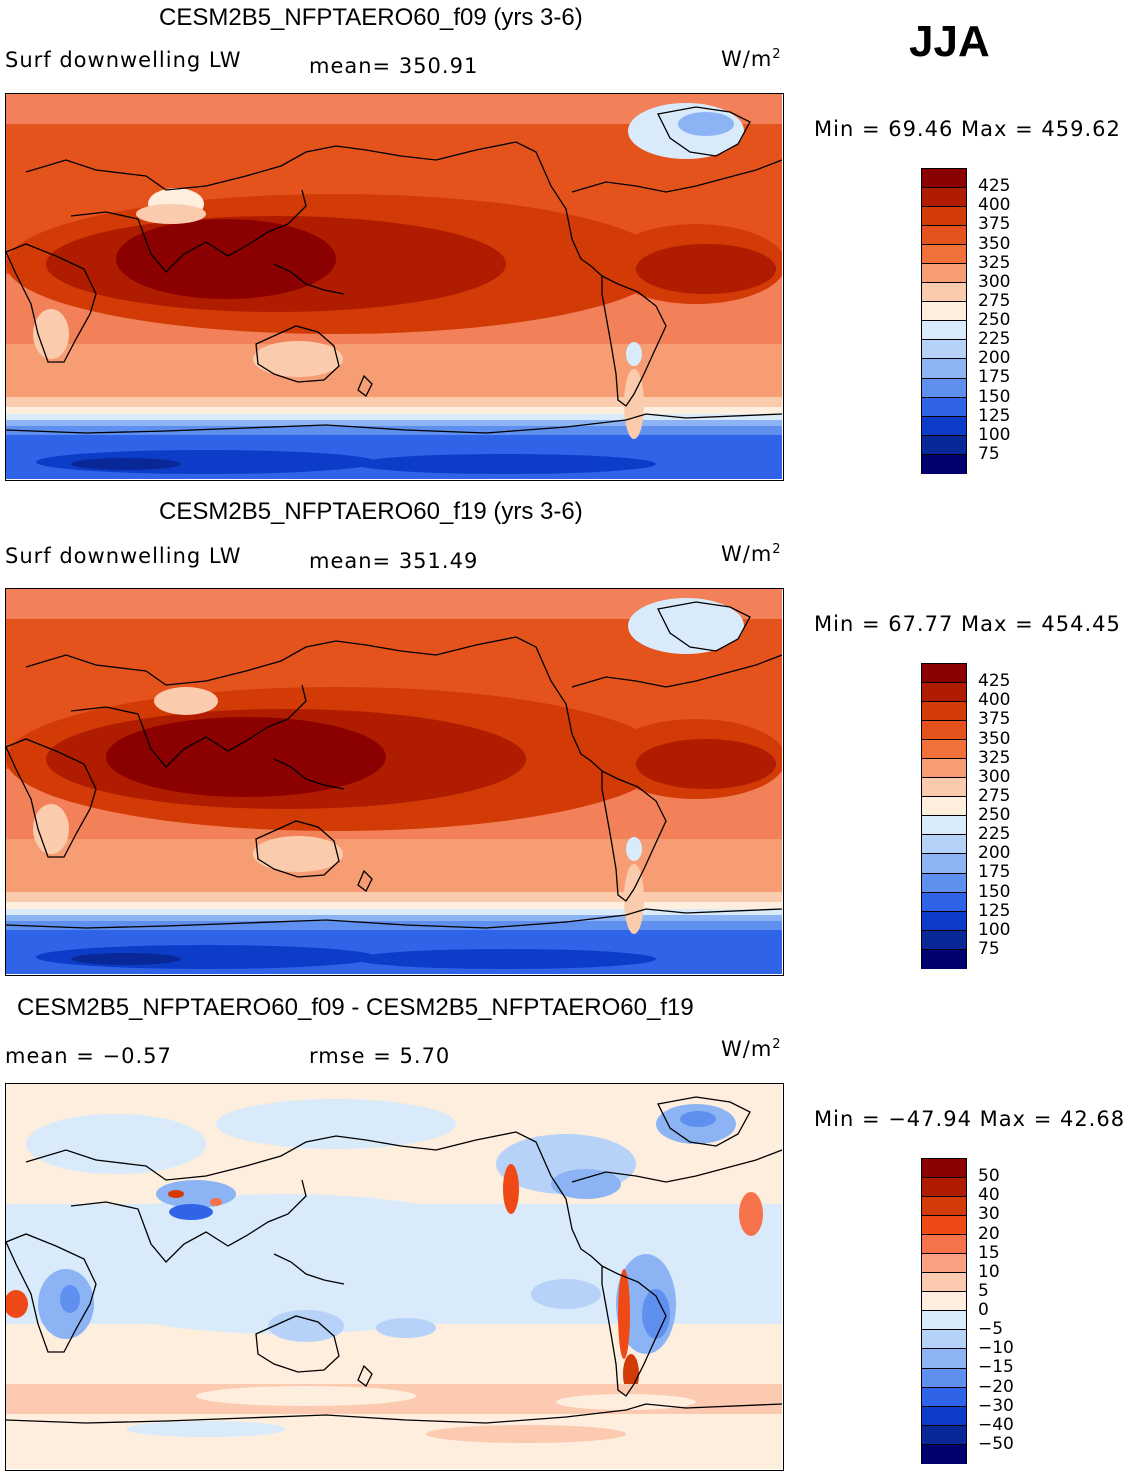 Image resolution: width=1127 pixels, height=1478 pixels. Describe the element at coordinates (994, 281) in the screenshot. I see `colorbar-tick-label: 300` at that location.